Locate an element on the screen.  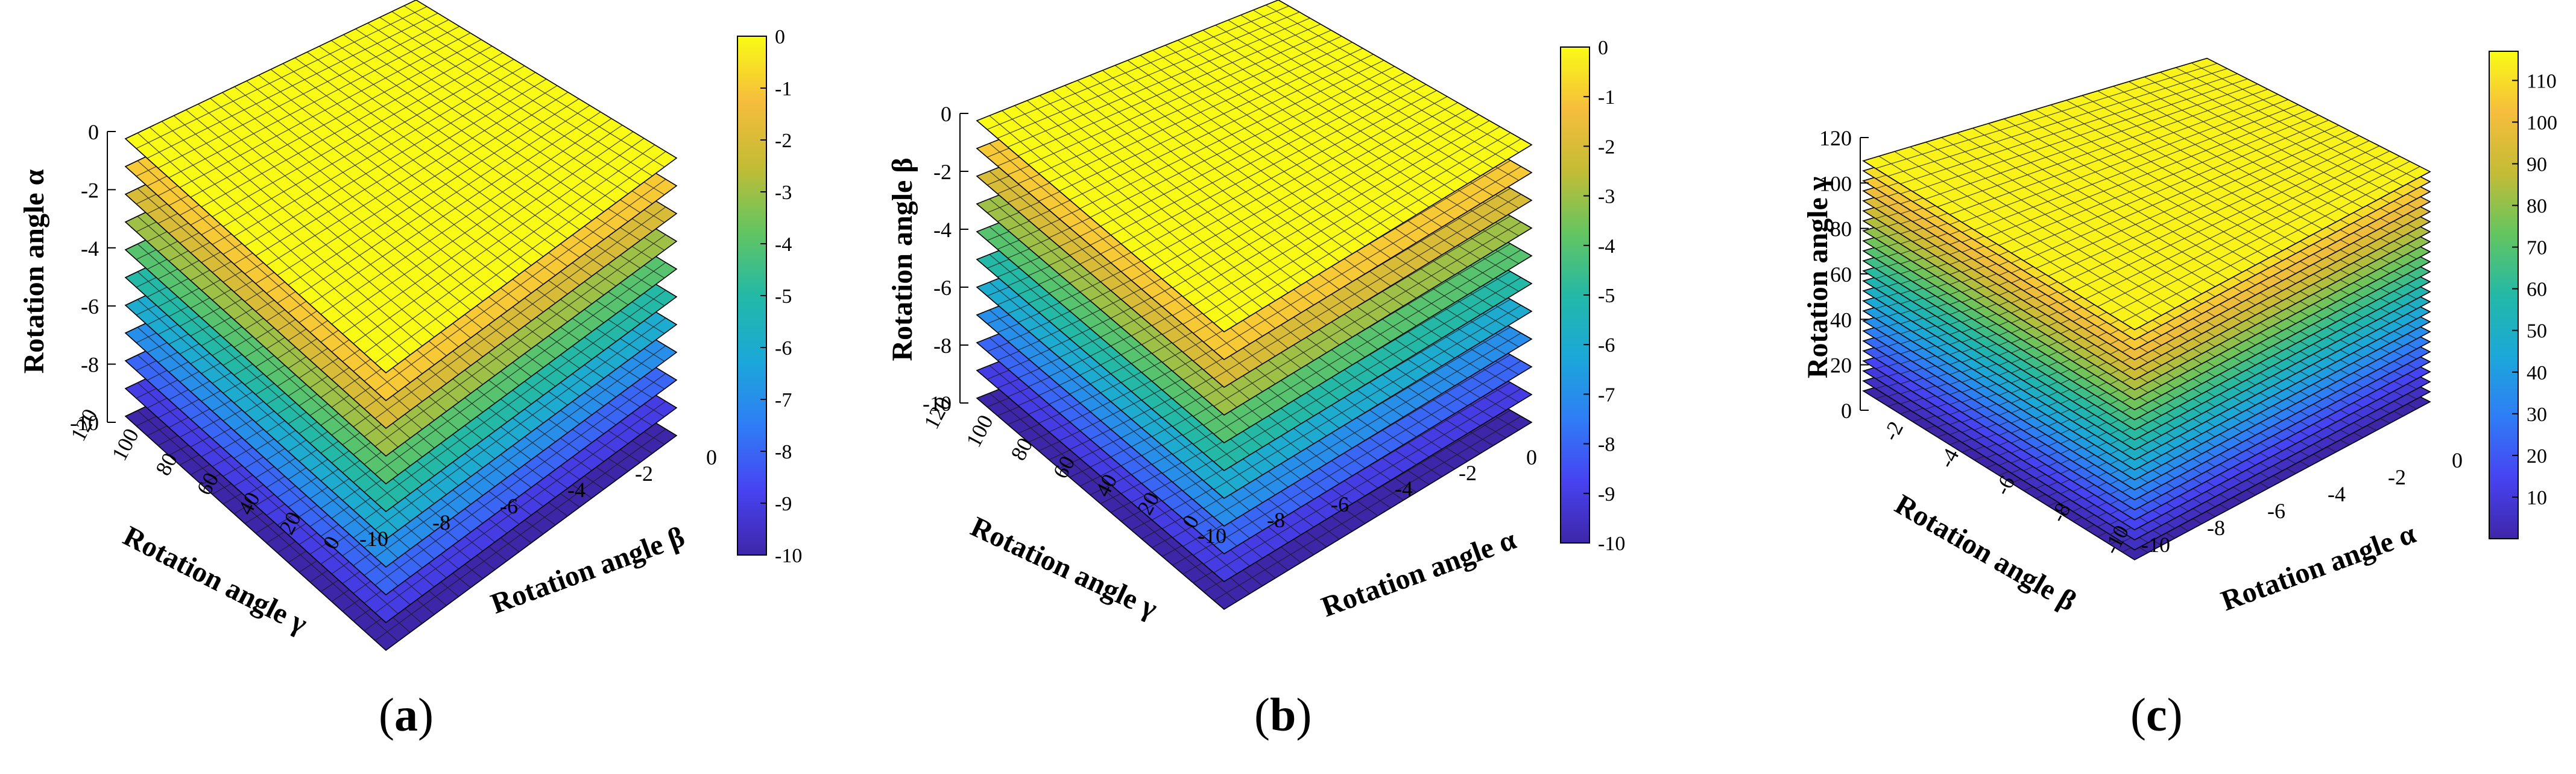
vertical-tick-label: 40 is located at coordinates (1841, 320).